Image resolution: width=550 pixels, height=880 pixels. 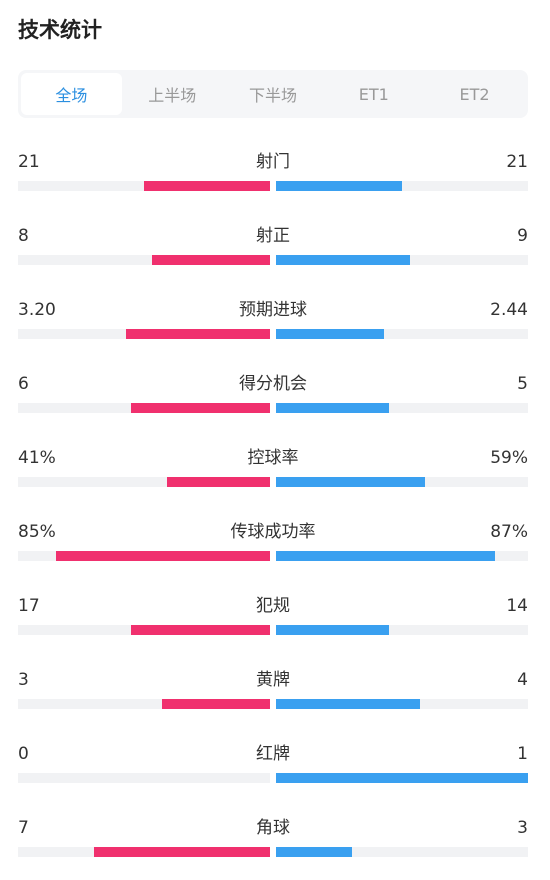 I want to click on home-value: 7, so click(x=23, y=828).